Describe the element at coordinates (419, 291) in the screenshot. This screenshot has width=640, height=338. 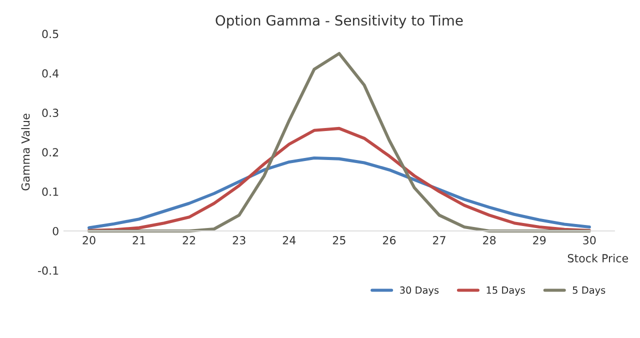
I see `legend-label: 30 Days` at that location.